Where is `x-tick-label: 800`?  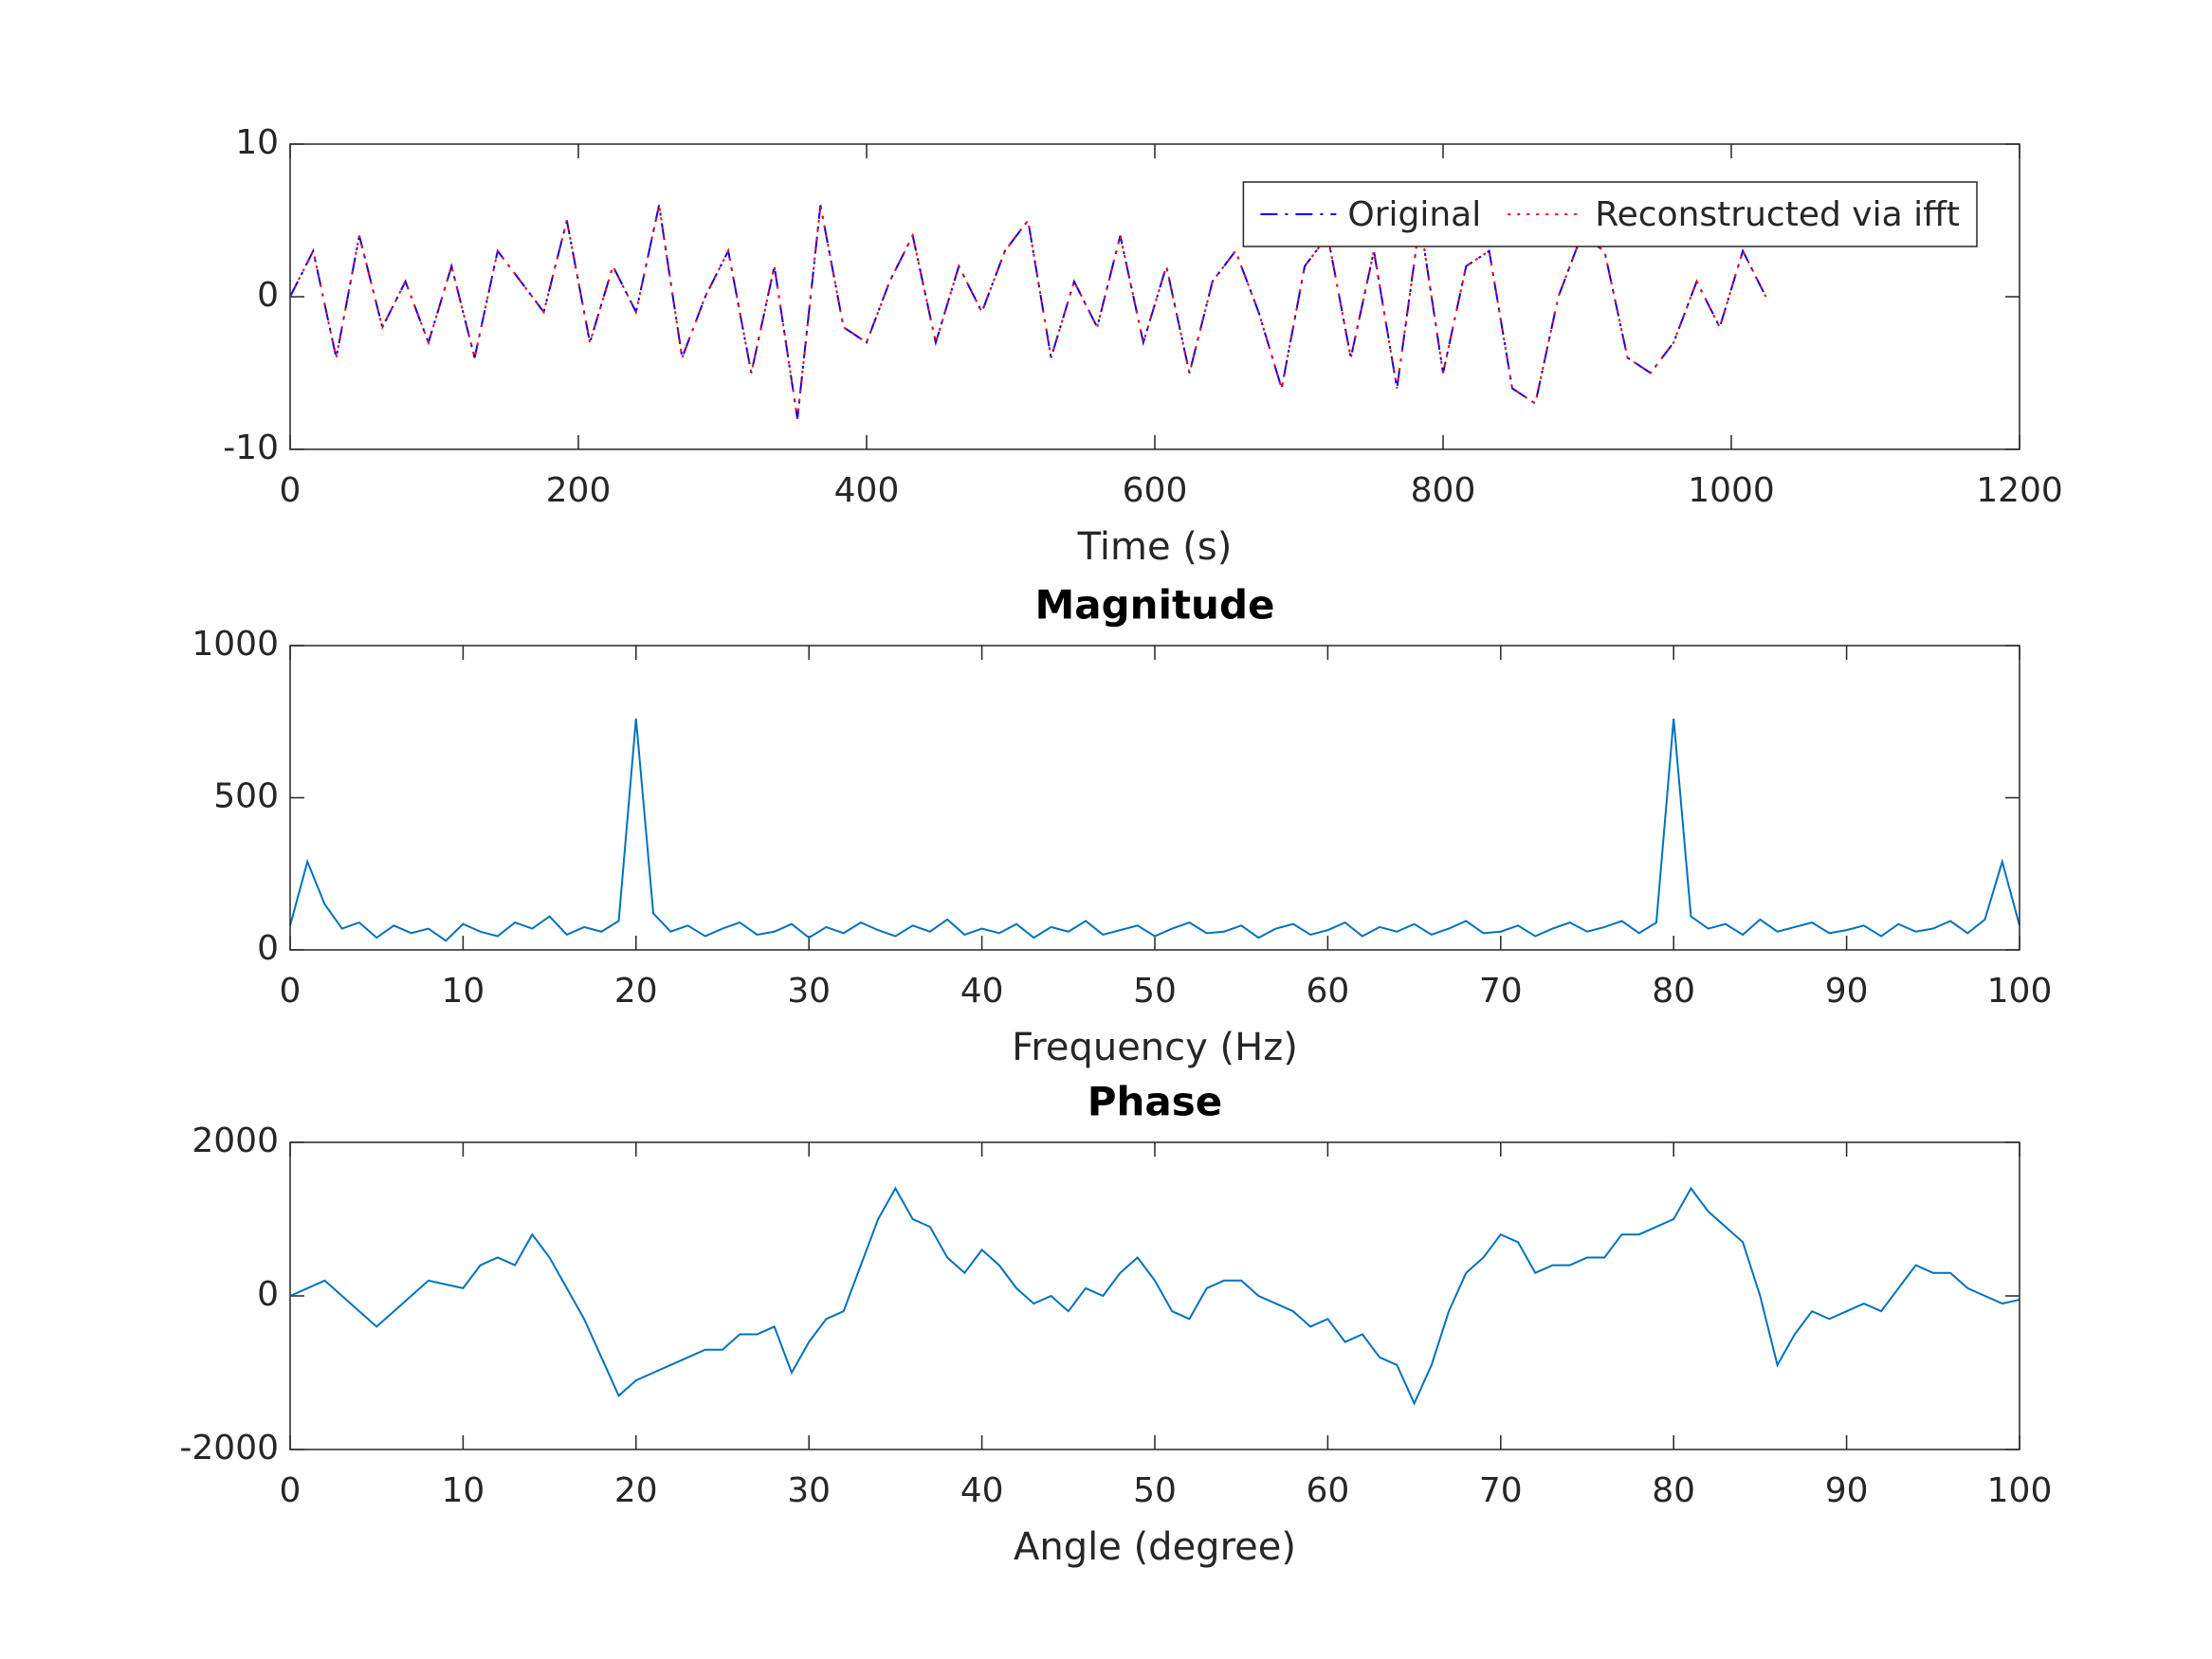 x-tick-label: 800 is located at coordinates (1443, 490).